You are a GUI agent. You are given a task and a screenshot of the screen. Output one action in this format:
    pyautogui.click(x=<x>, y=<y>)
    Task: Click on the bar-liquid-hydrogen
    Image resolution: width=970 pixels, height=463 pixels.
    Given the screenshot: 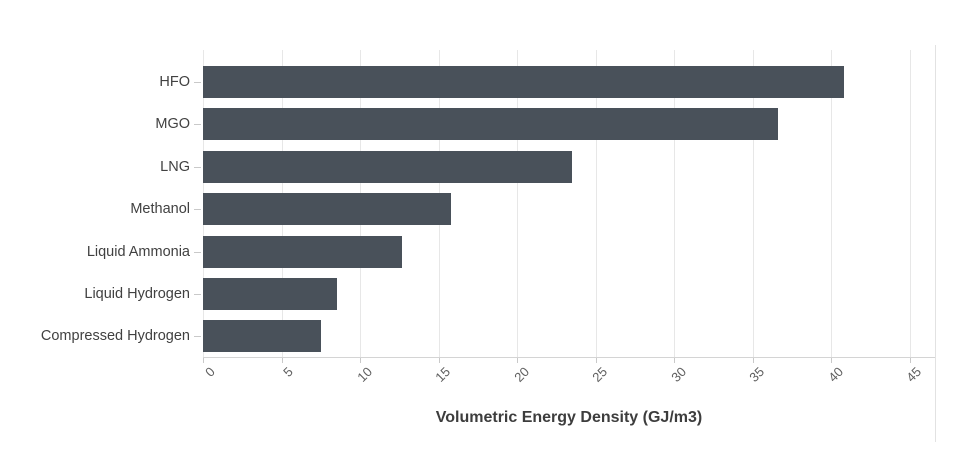 What is the action you would take?
    pyautogui.click(x=270, y=294)
    